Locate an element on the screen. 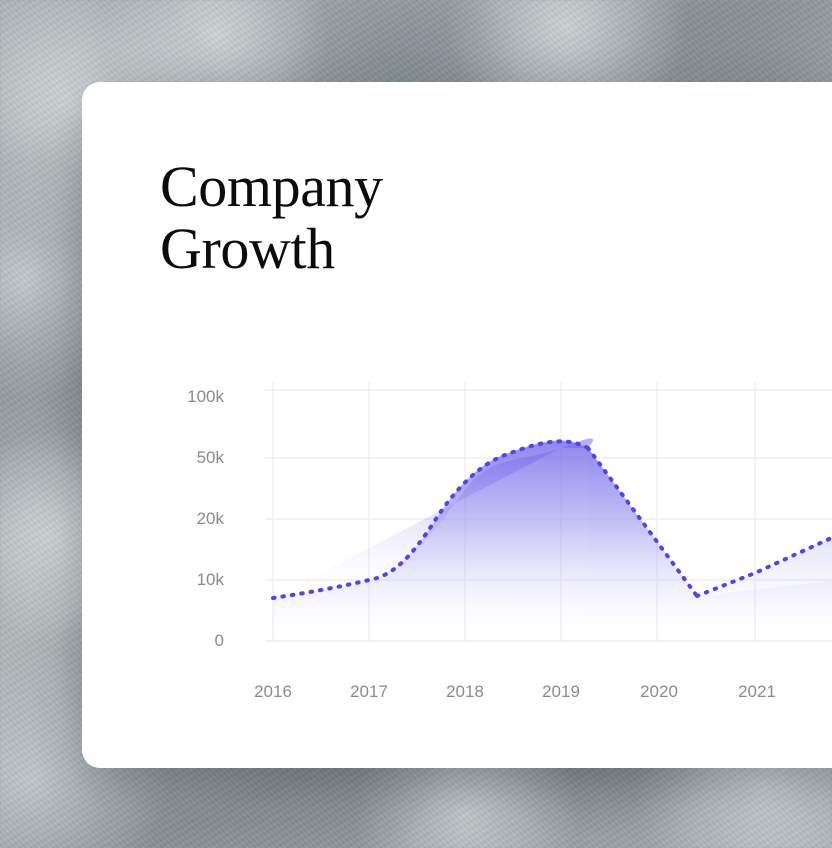 The width and height of the screenshot is (832, 848). x-tick-2016: 2016 is located at coordinates (273, 691).